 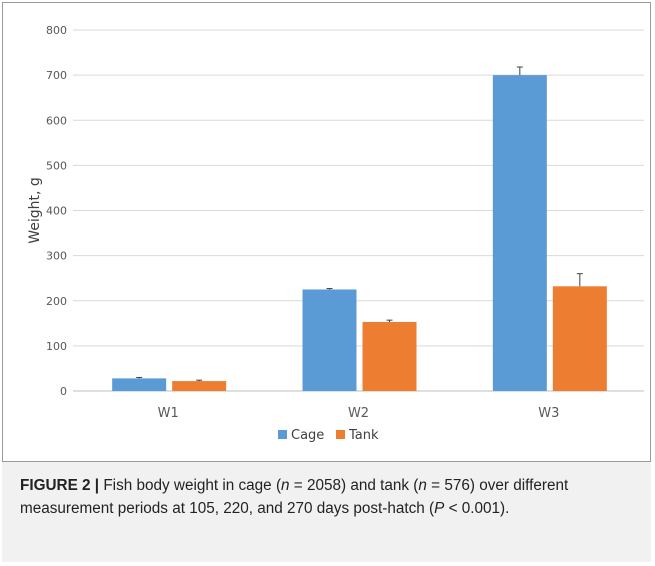 I want to click on bar-tank-w1, so click(x=199, y=386).